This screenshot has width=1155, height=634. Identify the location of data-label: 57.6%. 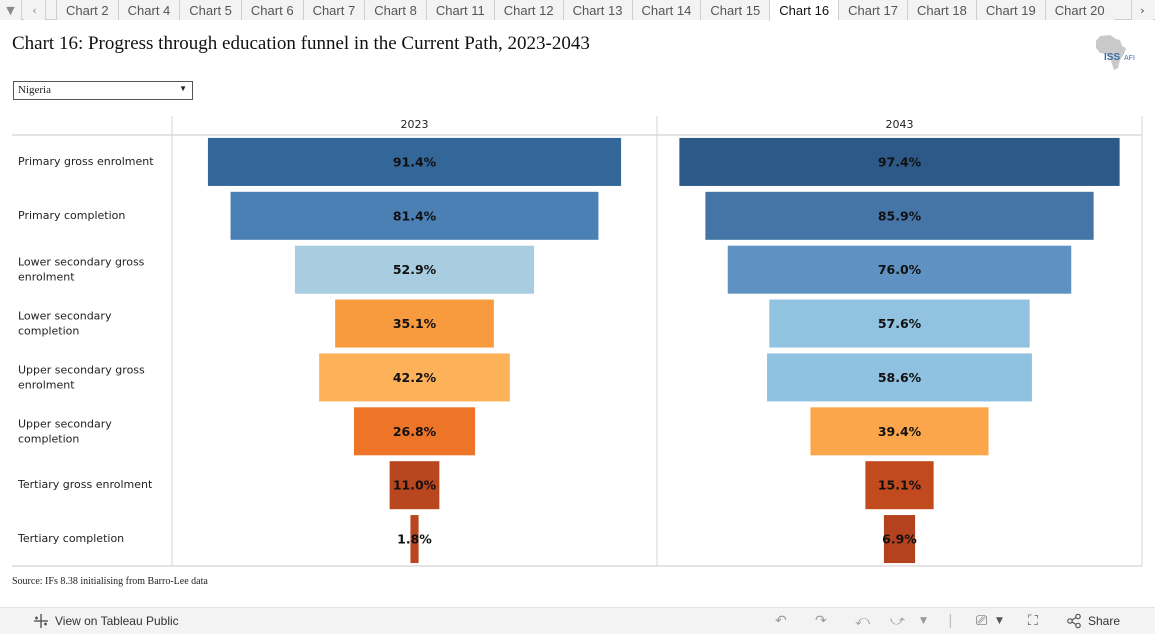
(900, 323).